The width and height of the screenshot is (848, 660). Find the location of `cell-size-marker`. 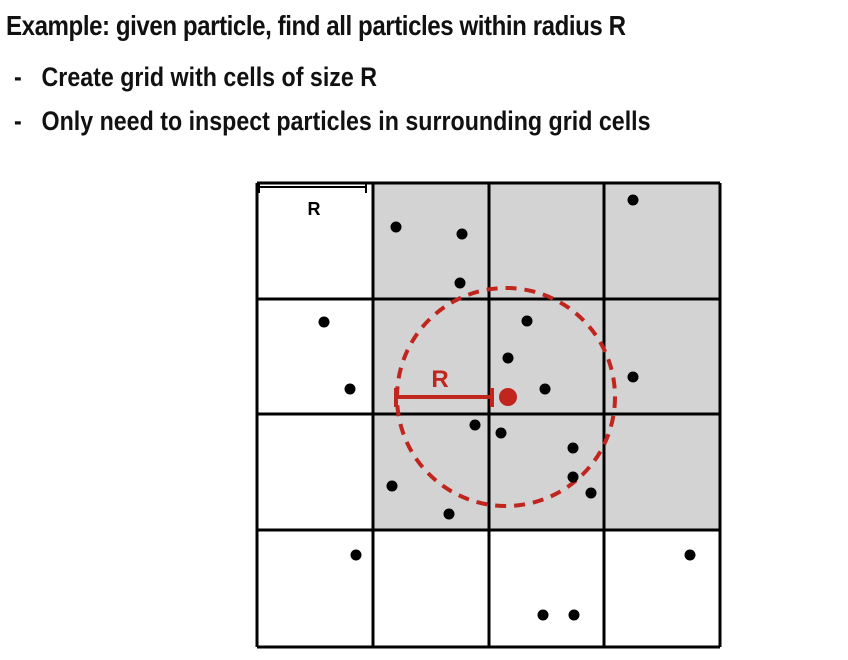

cell-size-marker is located at coordinates (312, 187).